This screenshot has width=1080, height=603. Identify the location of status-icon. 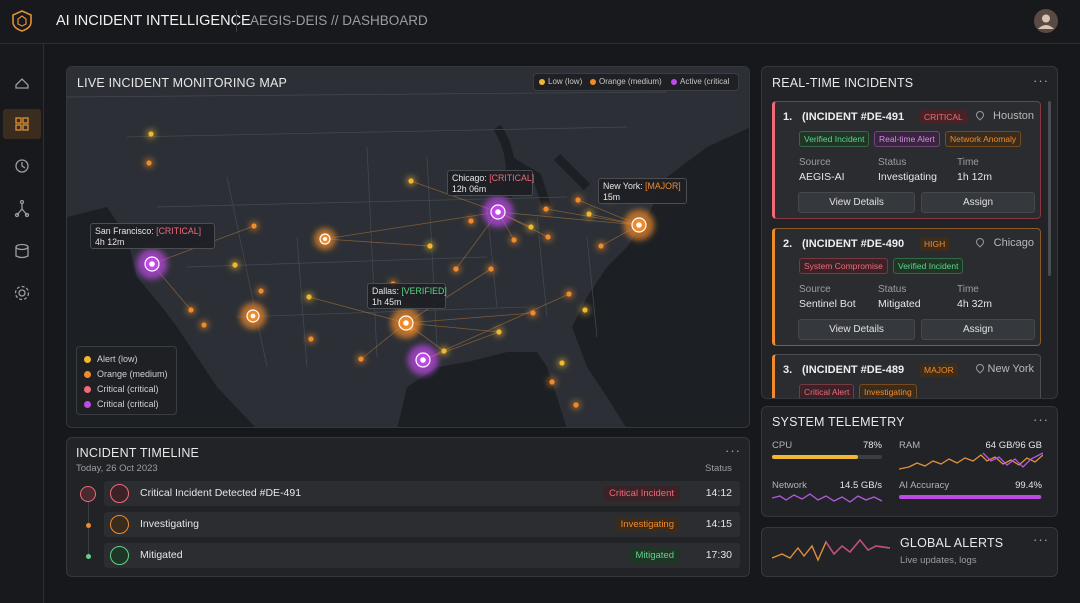
(119, 524).